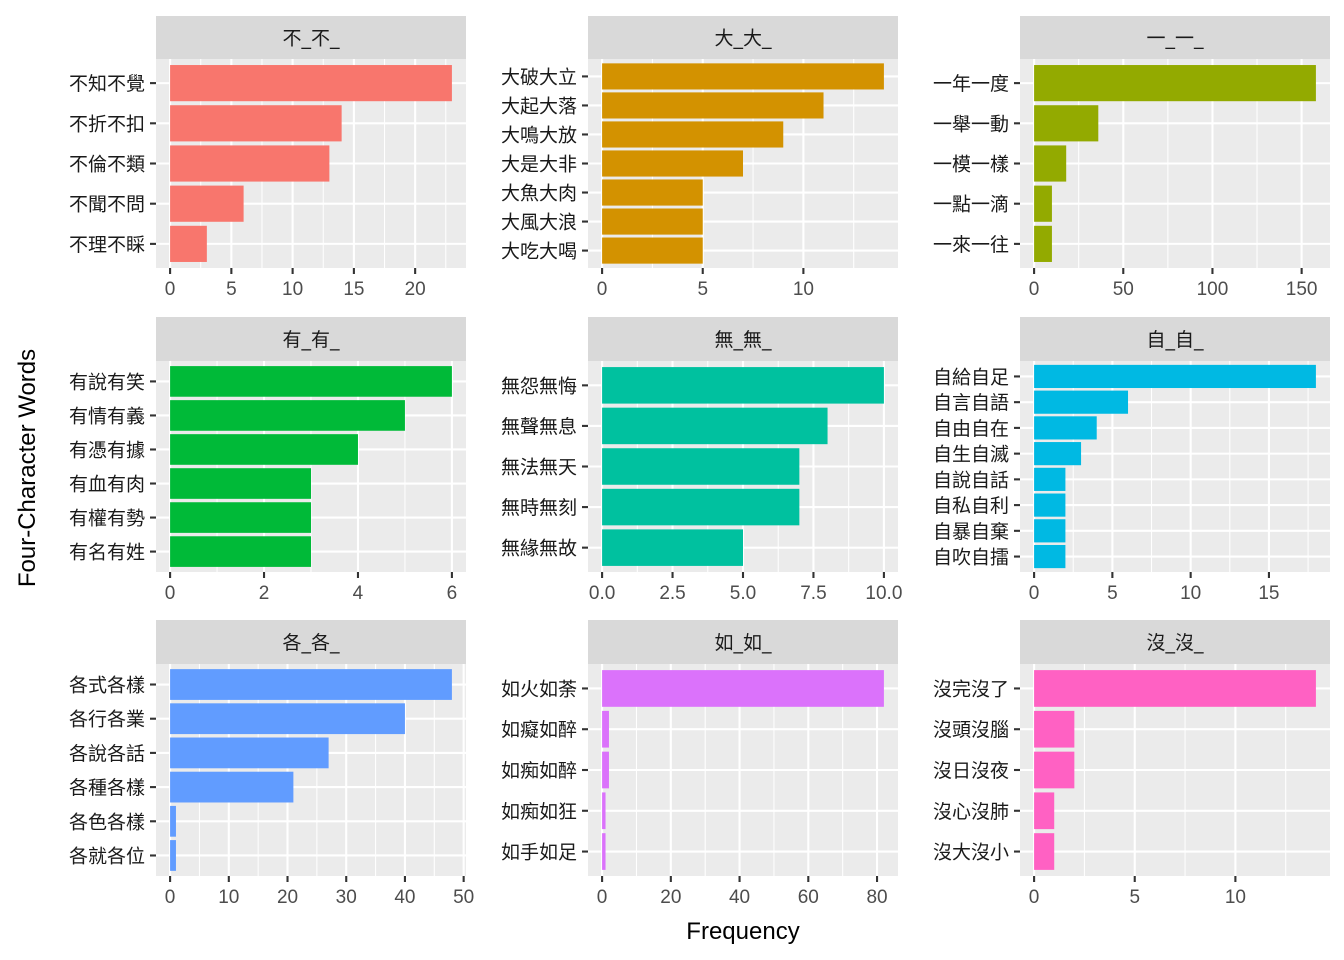  I want to click on category-label: 自吹自擂, so click(971, 558).